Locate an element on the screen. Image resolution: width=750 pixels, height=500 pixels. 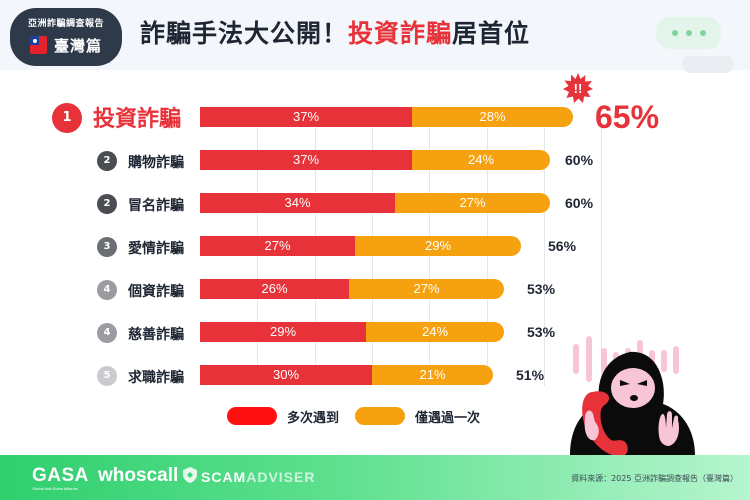
bar-multiple: 27% is located at coordinates (277, 246).